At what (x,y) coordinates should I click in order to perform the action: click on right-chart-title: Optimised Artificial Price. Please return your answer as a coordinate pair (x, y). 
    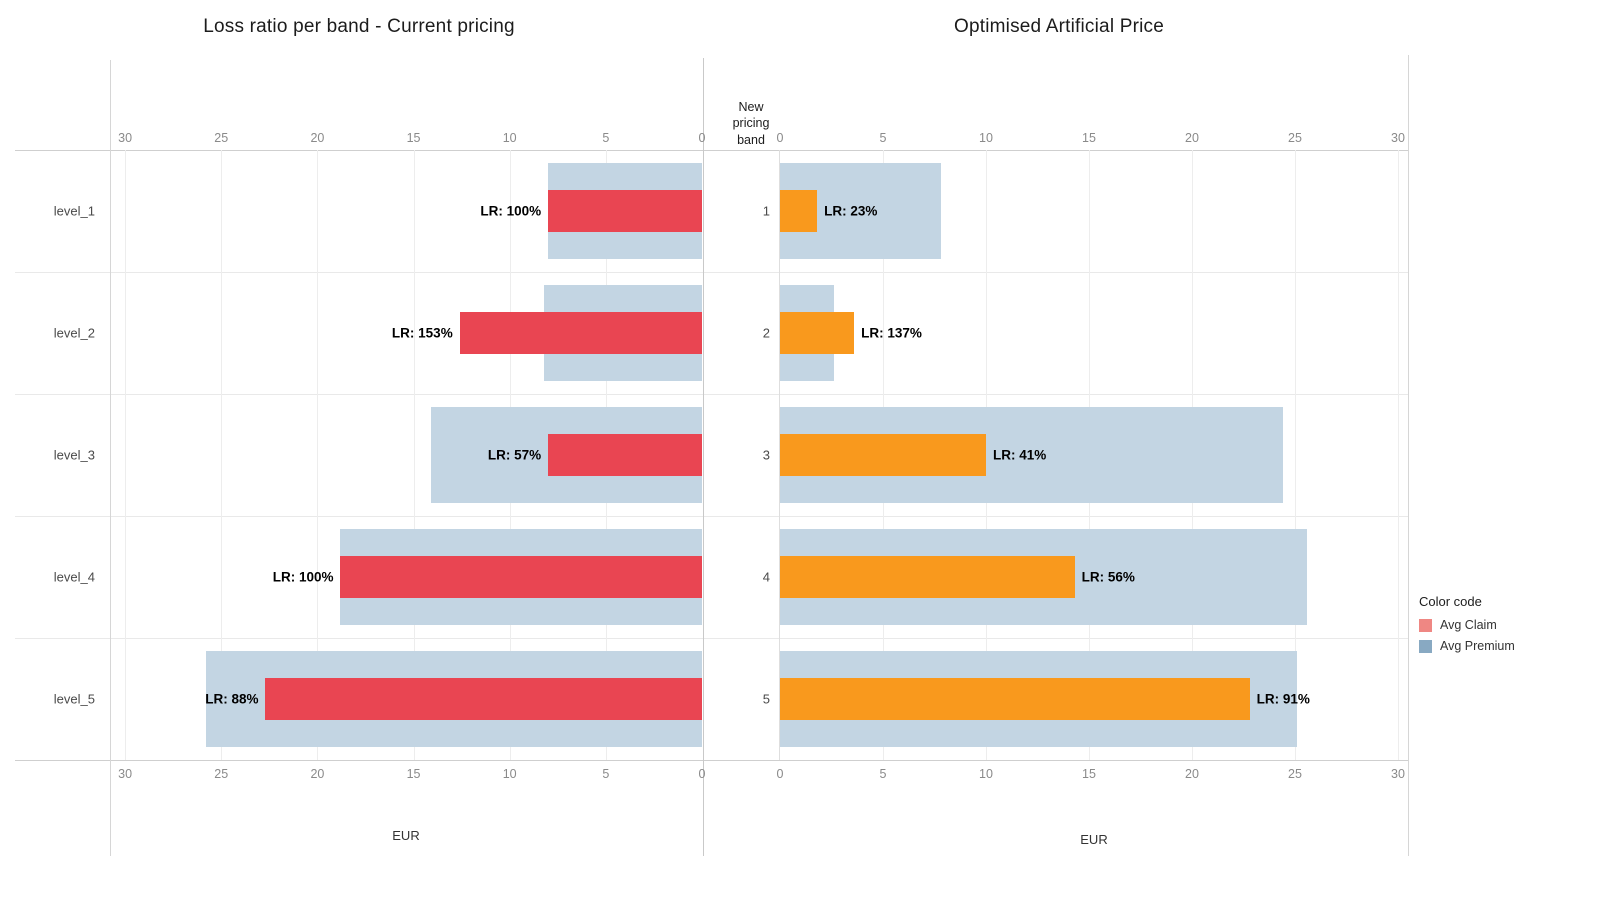
    Looking at the image, I should click on (1059, 26).